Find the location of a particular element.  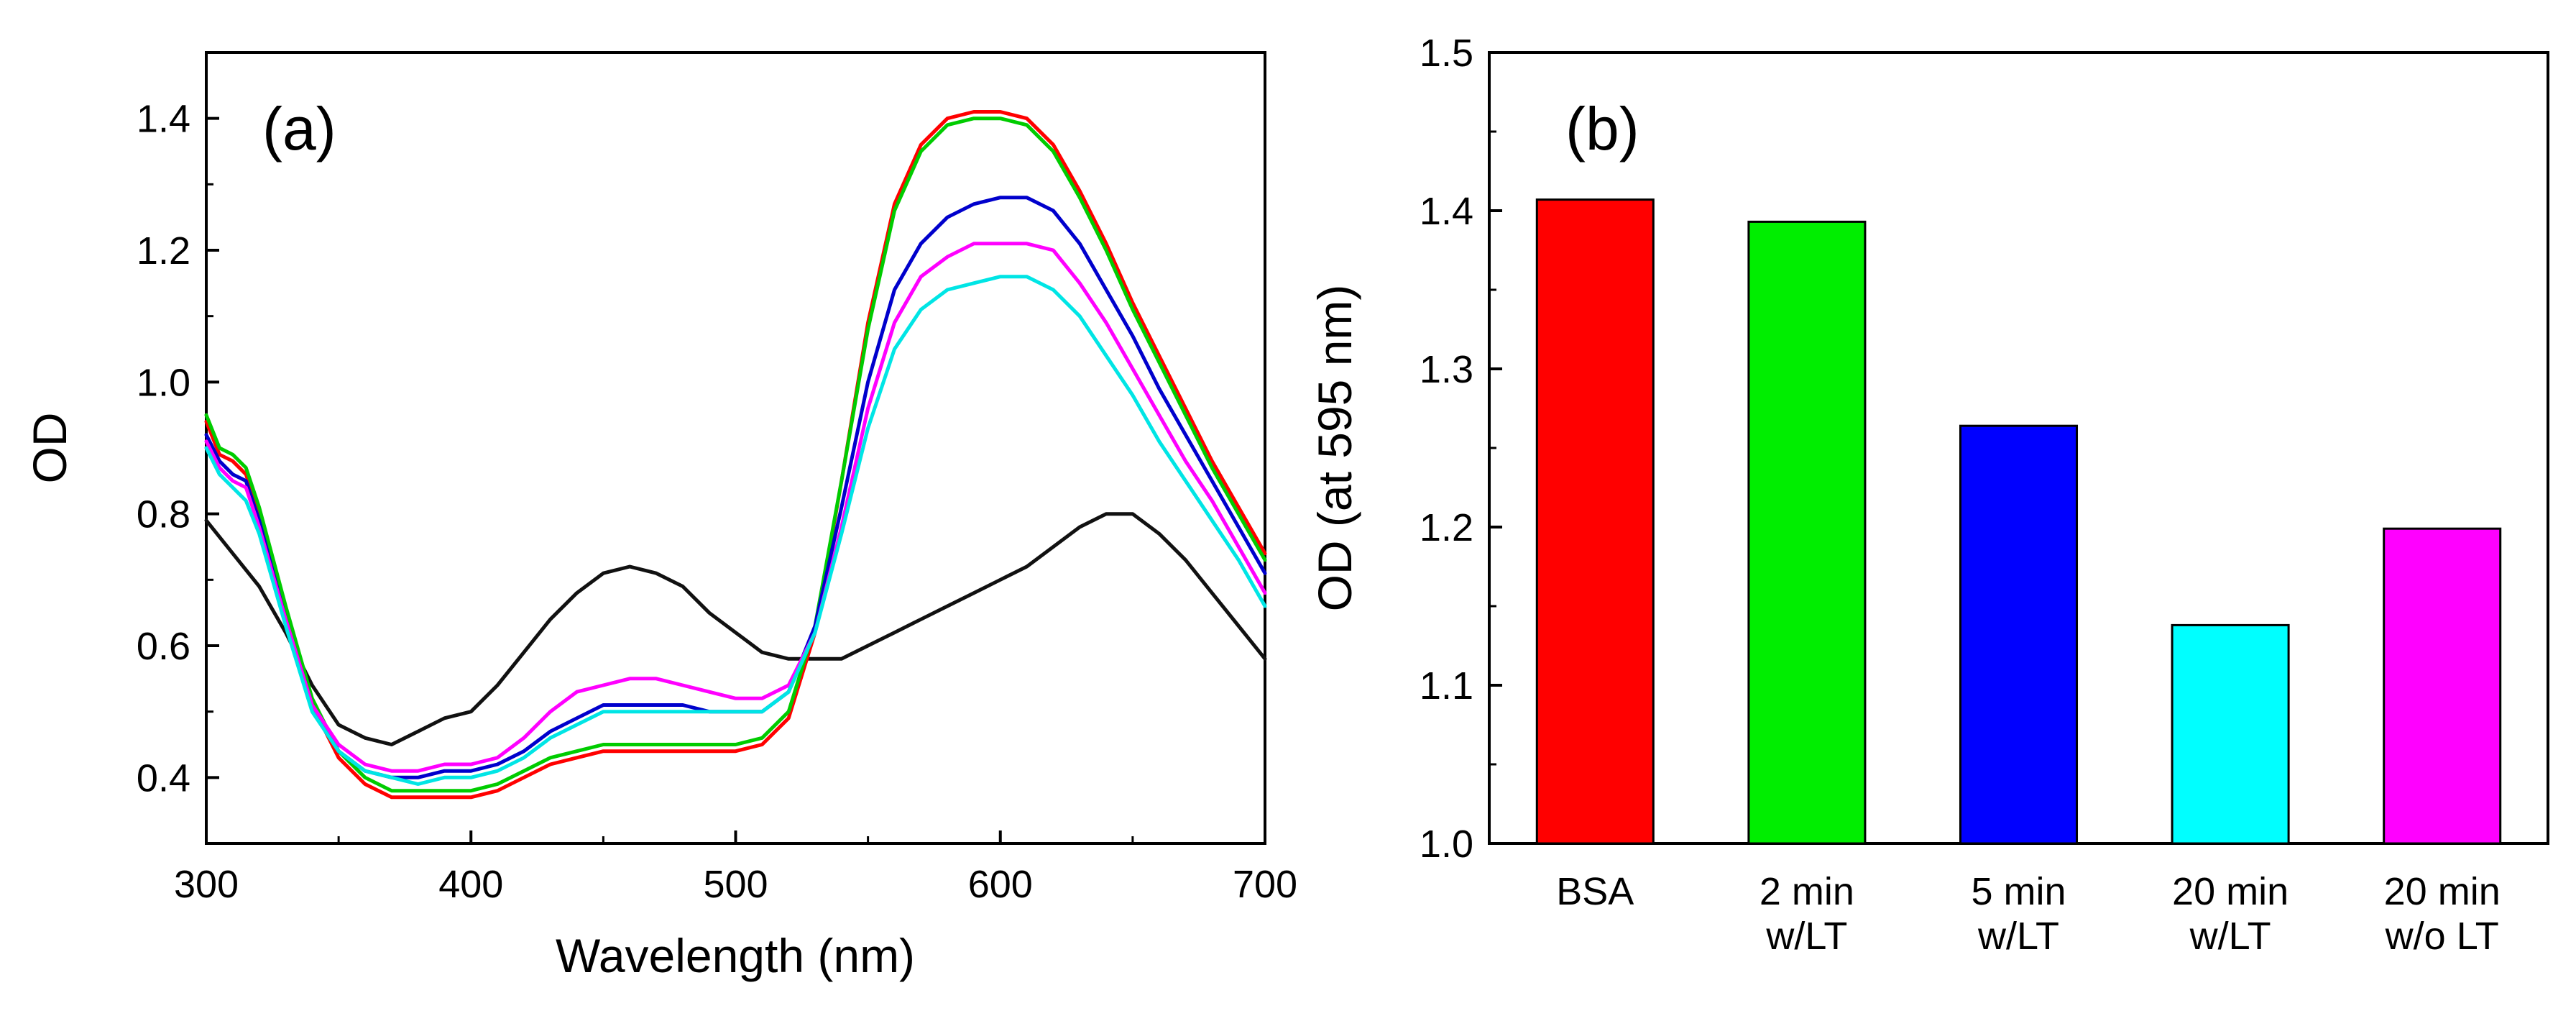

panel-a-y-tick-label: 1.2 is located at coordinates (163, 251).